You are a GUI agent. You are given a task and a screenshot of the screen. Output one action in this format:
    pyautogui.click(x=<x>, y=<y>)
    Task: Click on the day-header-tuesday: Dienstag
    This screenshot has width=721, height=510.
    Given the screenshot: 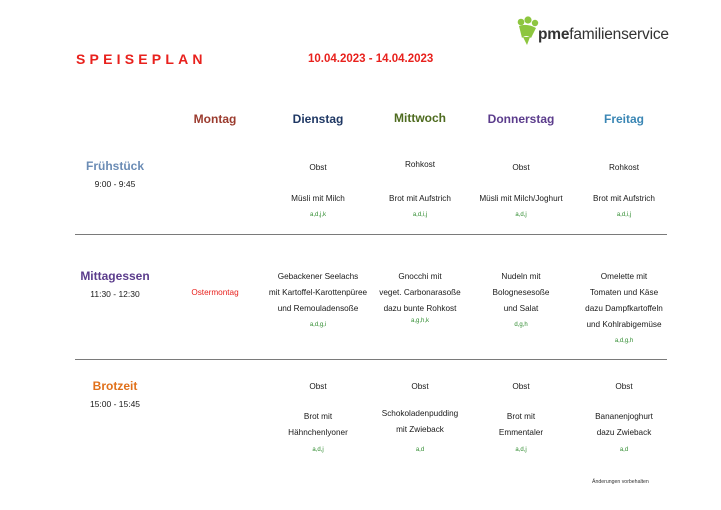 What is the action you would take?
    pyautogui.click(x=318, y=119)
    